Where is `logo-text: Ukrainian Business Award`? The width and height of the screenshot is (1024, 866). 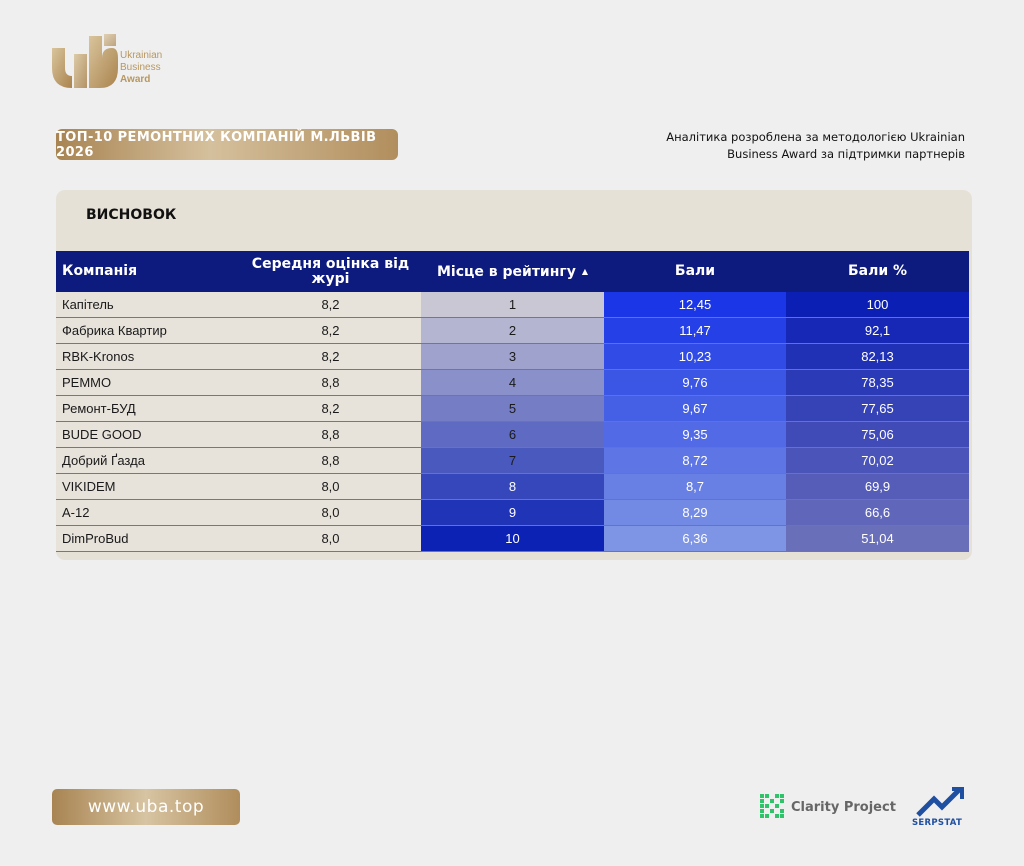 logo-text: Ukrainian Business Award is located at coordinates (141, 68).